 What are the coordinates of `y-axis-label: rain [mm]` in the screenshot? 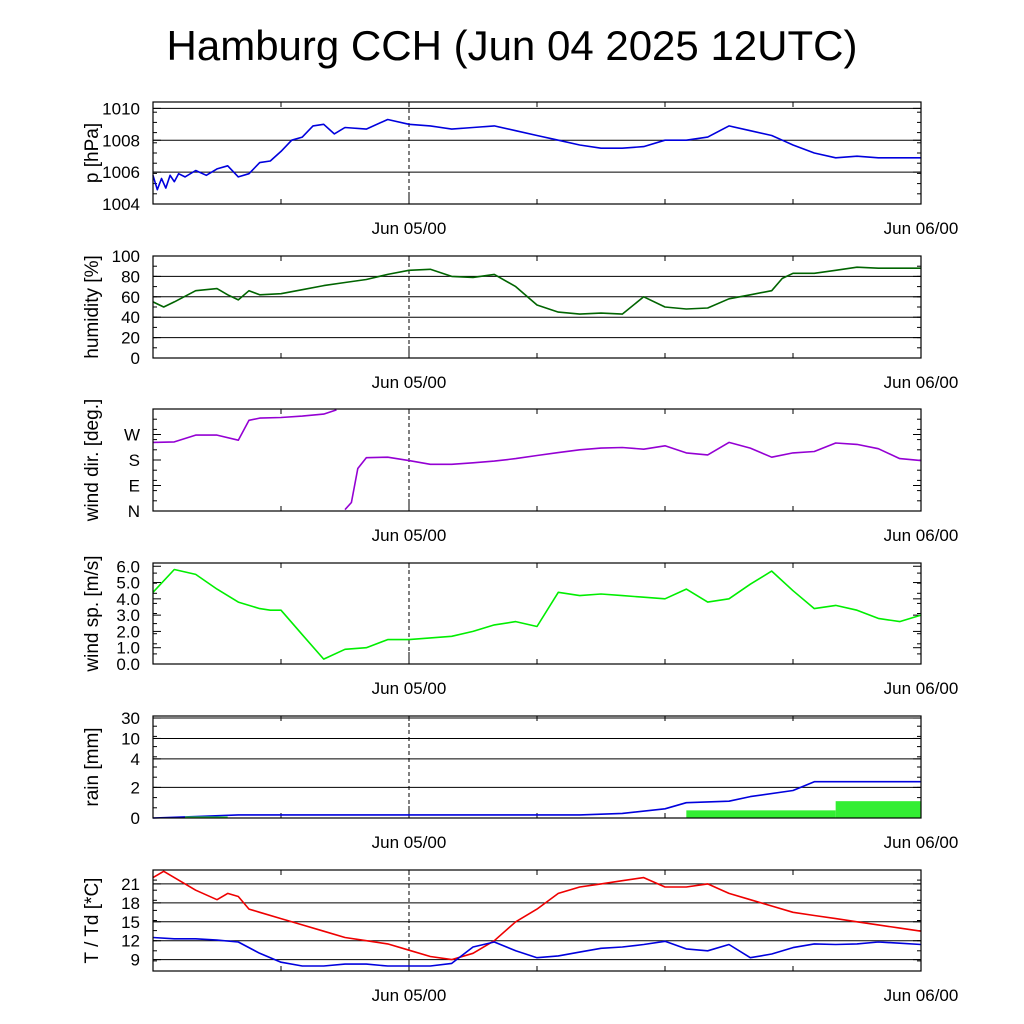 It's located at (92, 766).